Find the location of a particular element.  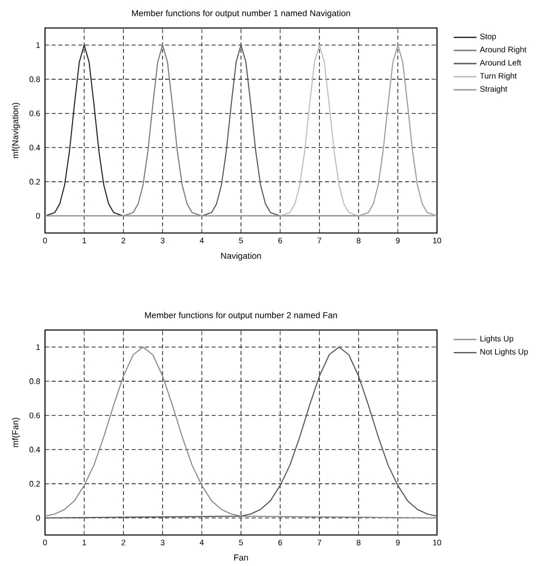

y-axis-title: mf(Fan) is located at coordinates (16, 433).